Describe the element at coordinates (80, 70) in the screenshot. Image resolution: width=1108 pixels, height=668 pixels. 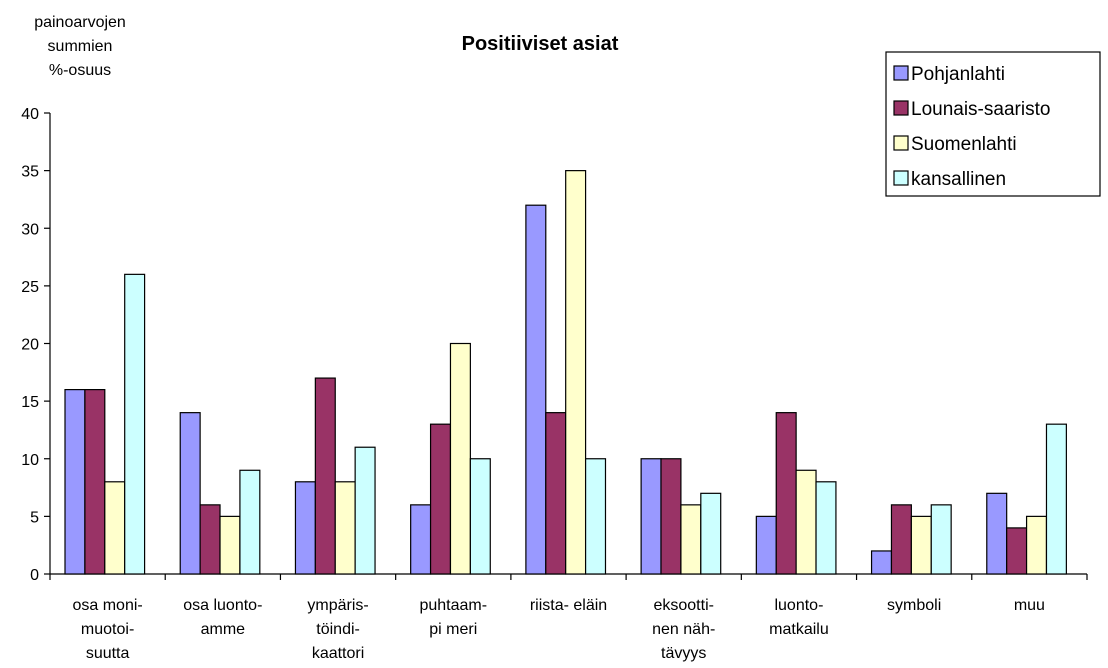
I see `y-axis-label-line: %-osuus` at that location.